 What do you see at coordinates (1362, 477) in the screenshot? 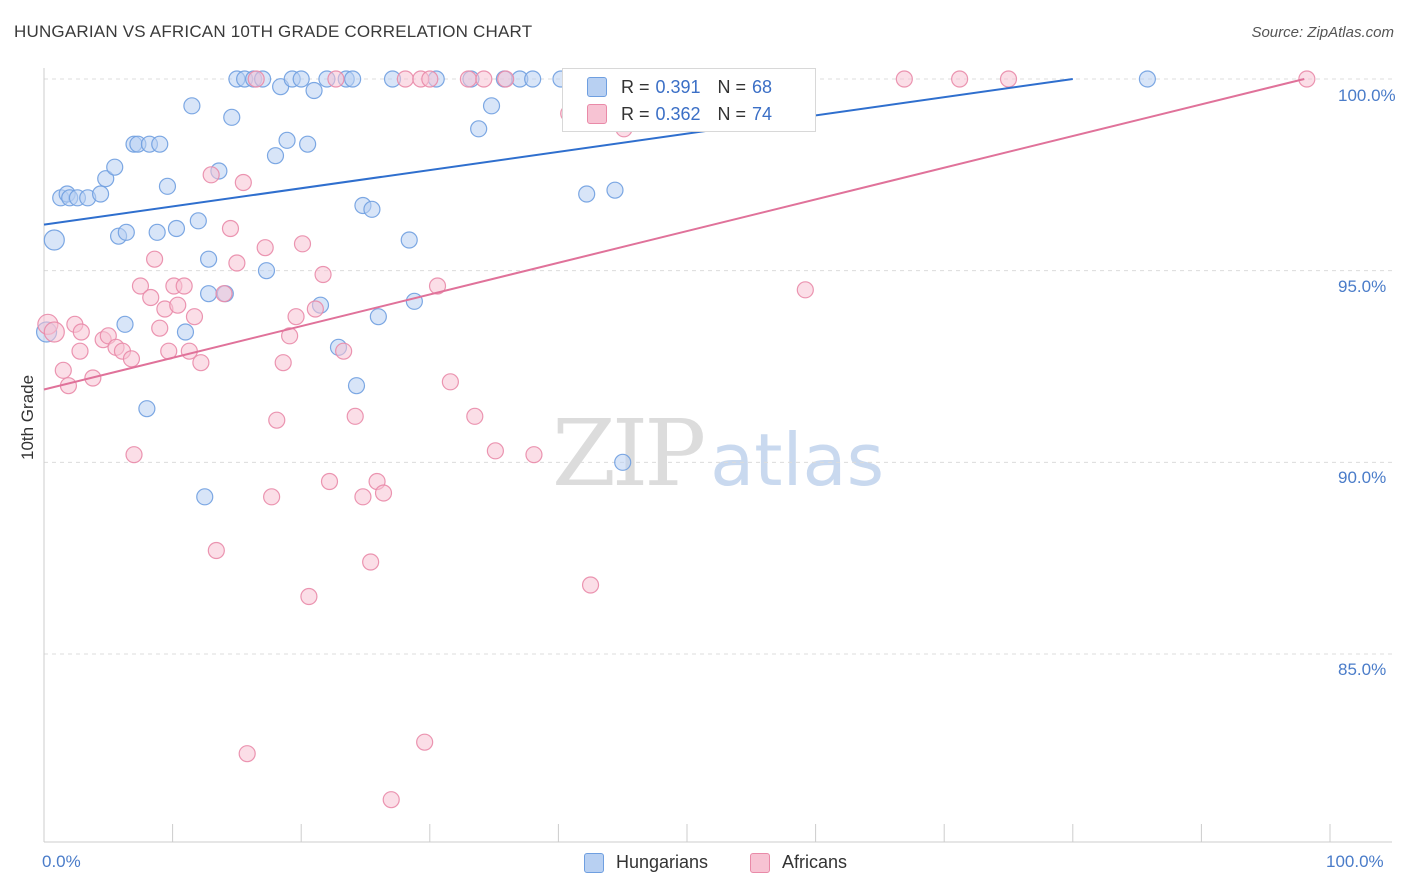
I see `y-tick-label-90: 90.0%` at bounding box center [1362, 477].